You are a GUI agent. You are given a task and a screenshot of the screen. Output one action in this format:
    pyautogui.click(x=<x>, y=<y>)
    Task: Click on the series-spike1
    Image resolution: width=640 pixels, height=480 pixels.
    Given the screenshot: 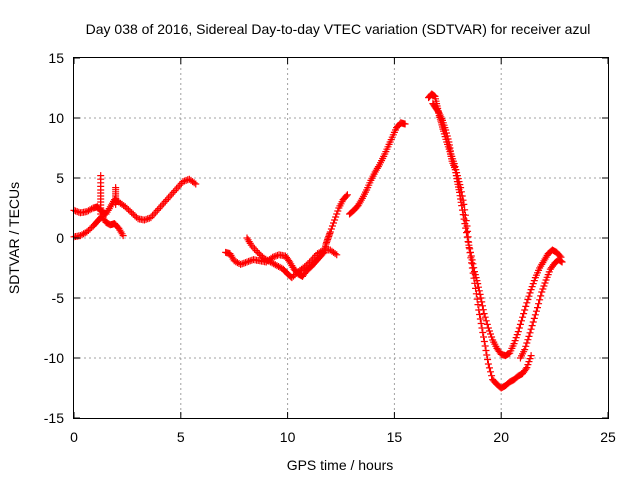 What is the action you would take?
    pyautogui.click(x=101, y=195)
    